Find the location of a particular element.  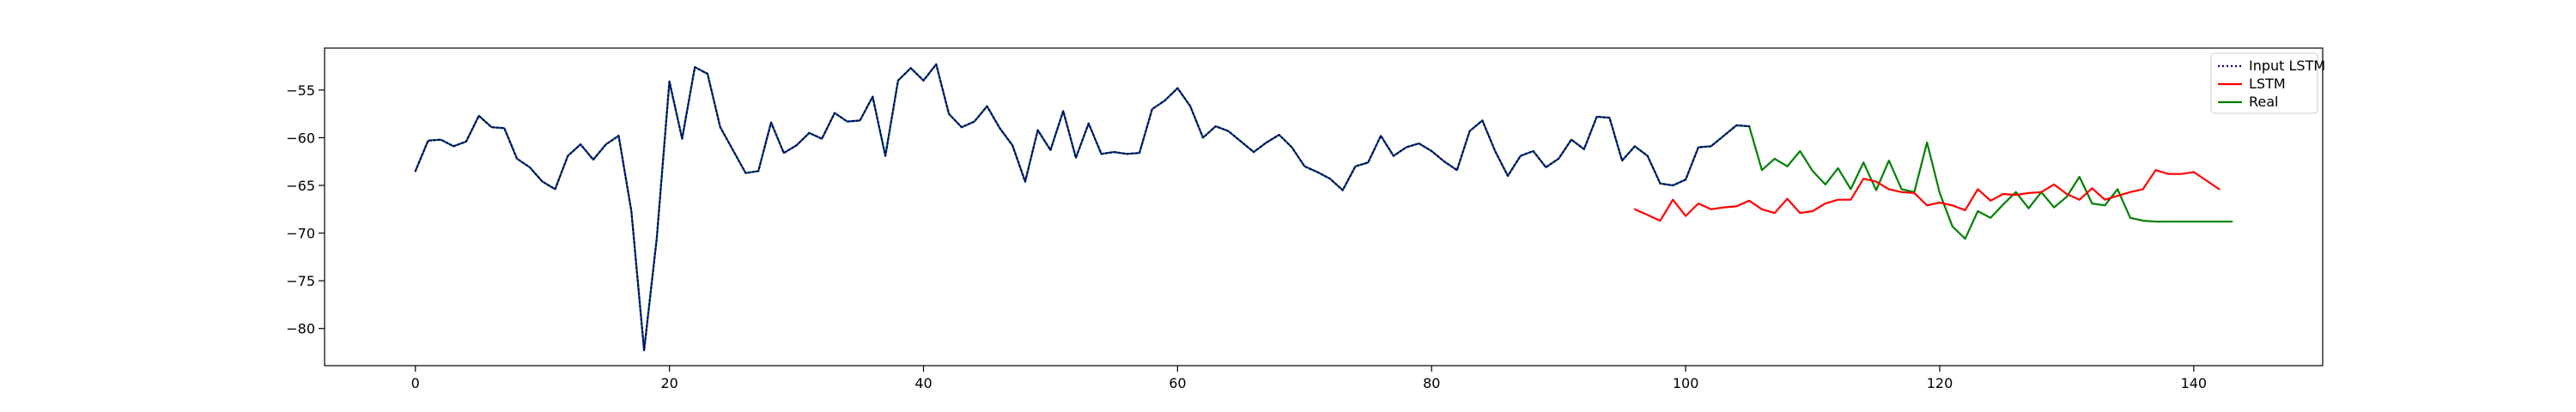

x-tick-label: 140 is located at coordinates (2194, 383).